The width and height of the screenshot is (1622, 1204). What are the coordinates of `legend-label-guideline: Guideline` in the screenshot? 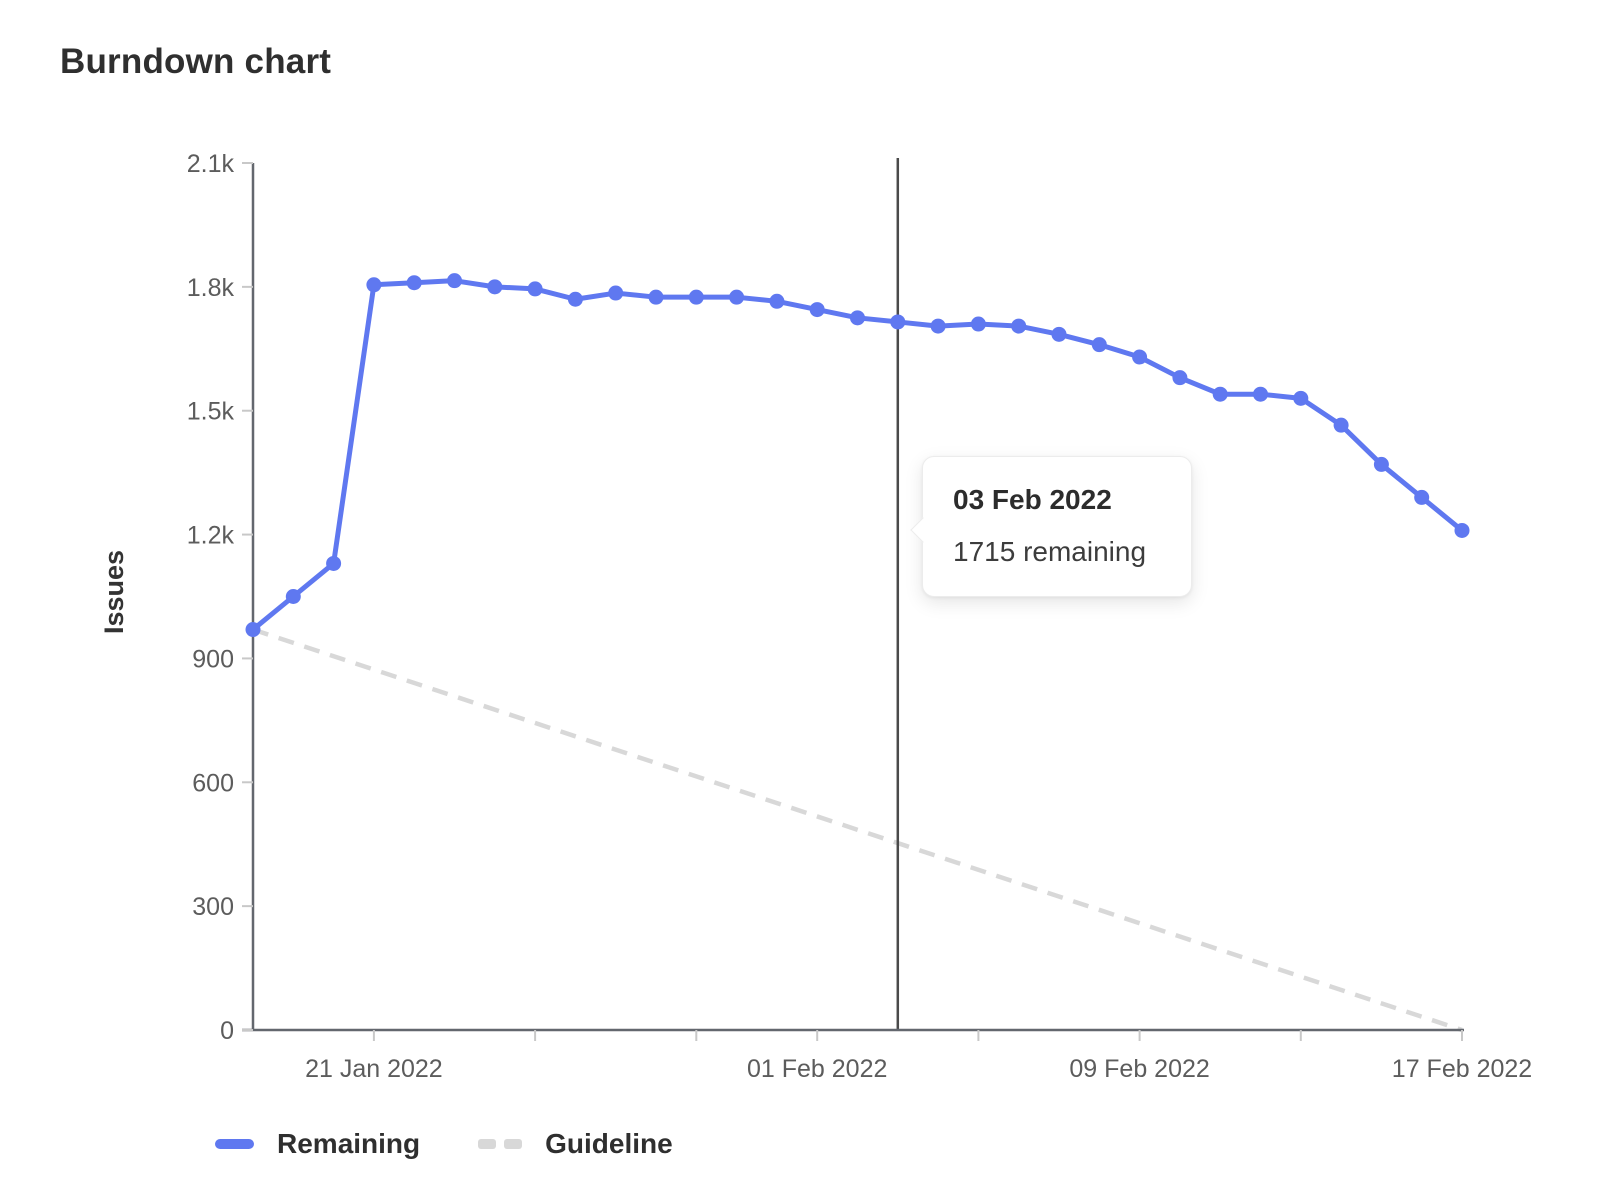 It's located at (609, 1143).